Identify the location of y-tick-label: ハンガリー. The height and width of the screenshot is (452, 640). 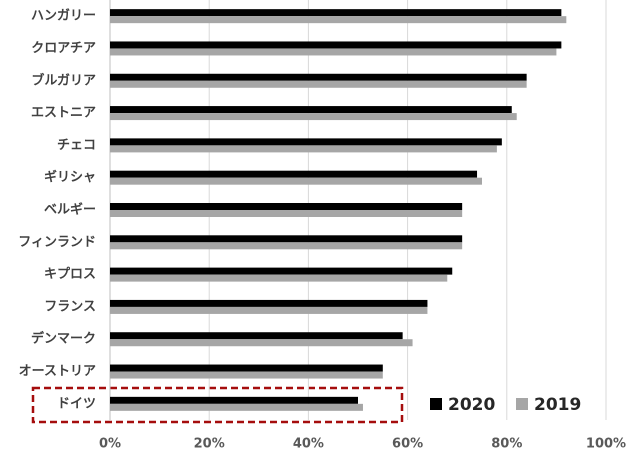
(63, 16).